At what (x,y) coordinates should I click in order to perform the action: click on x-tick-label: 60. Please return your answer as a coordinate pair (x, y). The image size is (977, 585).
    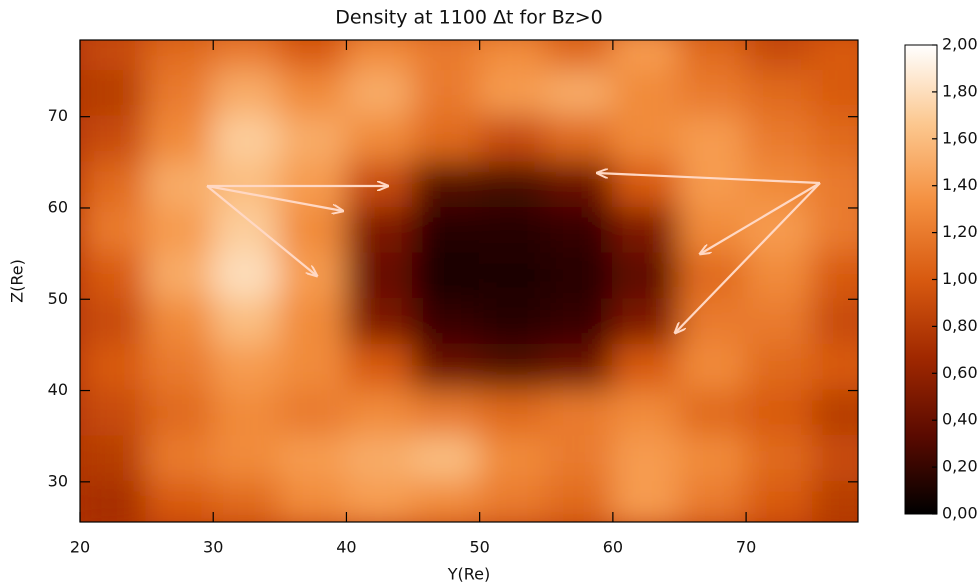
    Looking at the image, I should click on (613, 547).